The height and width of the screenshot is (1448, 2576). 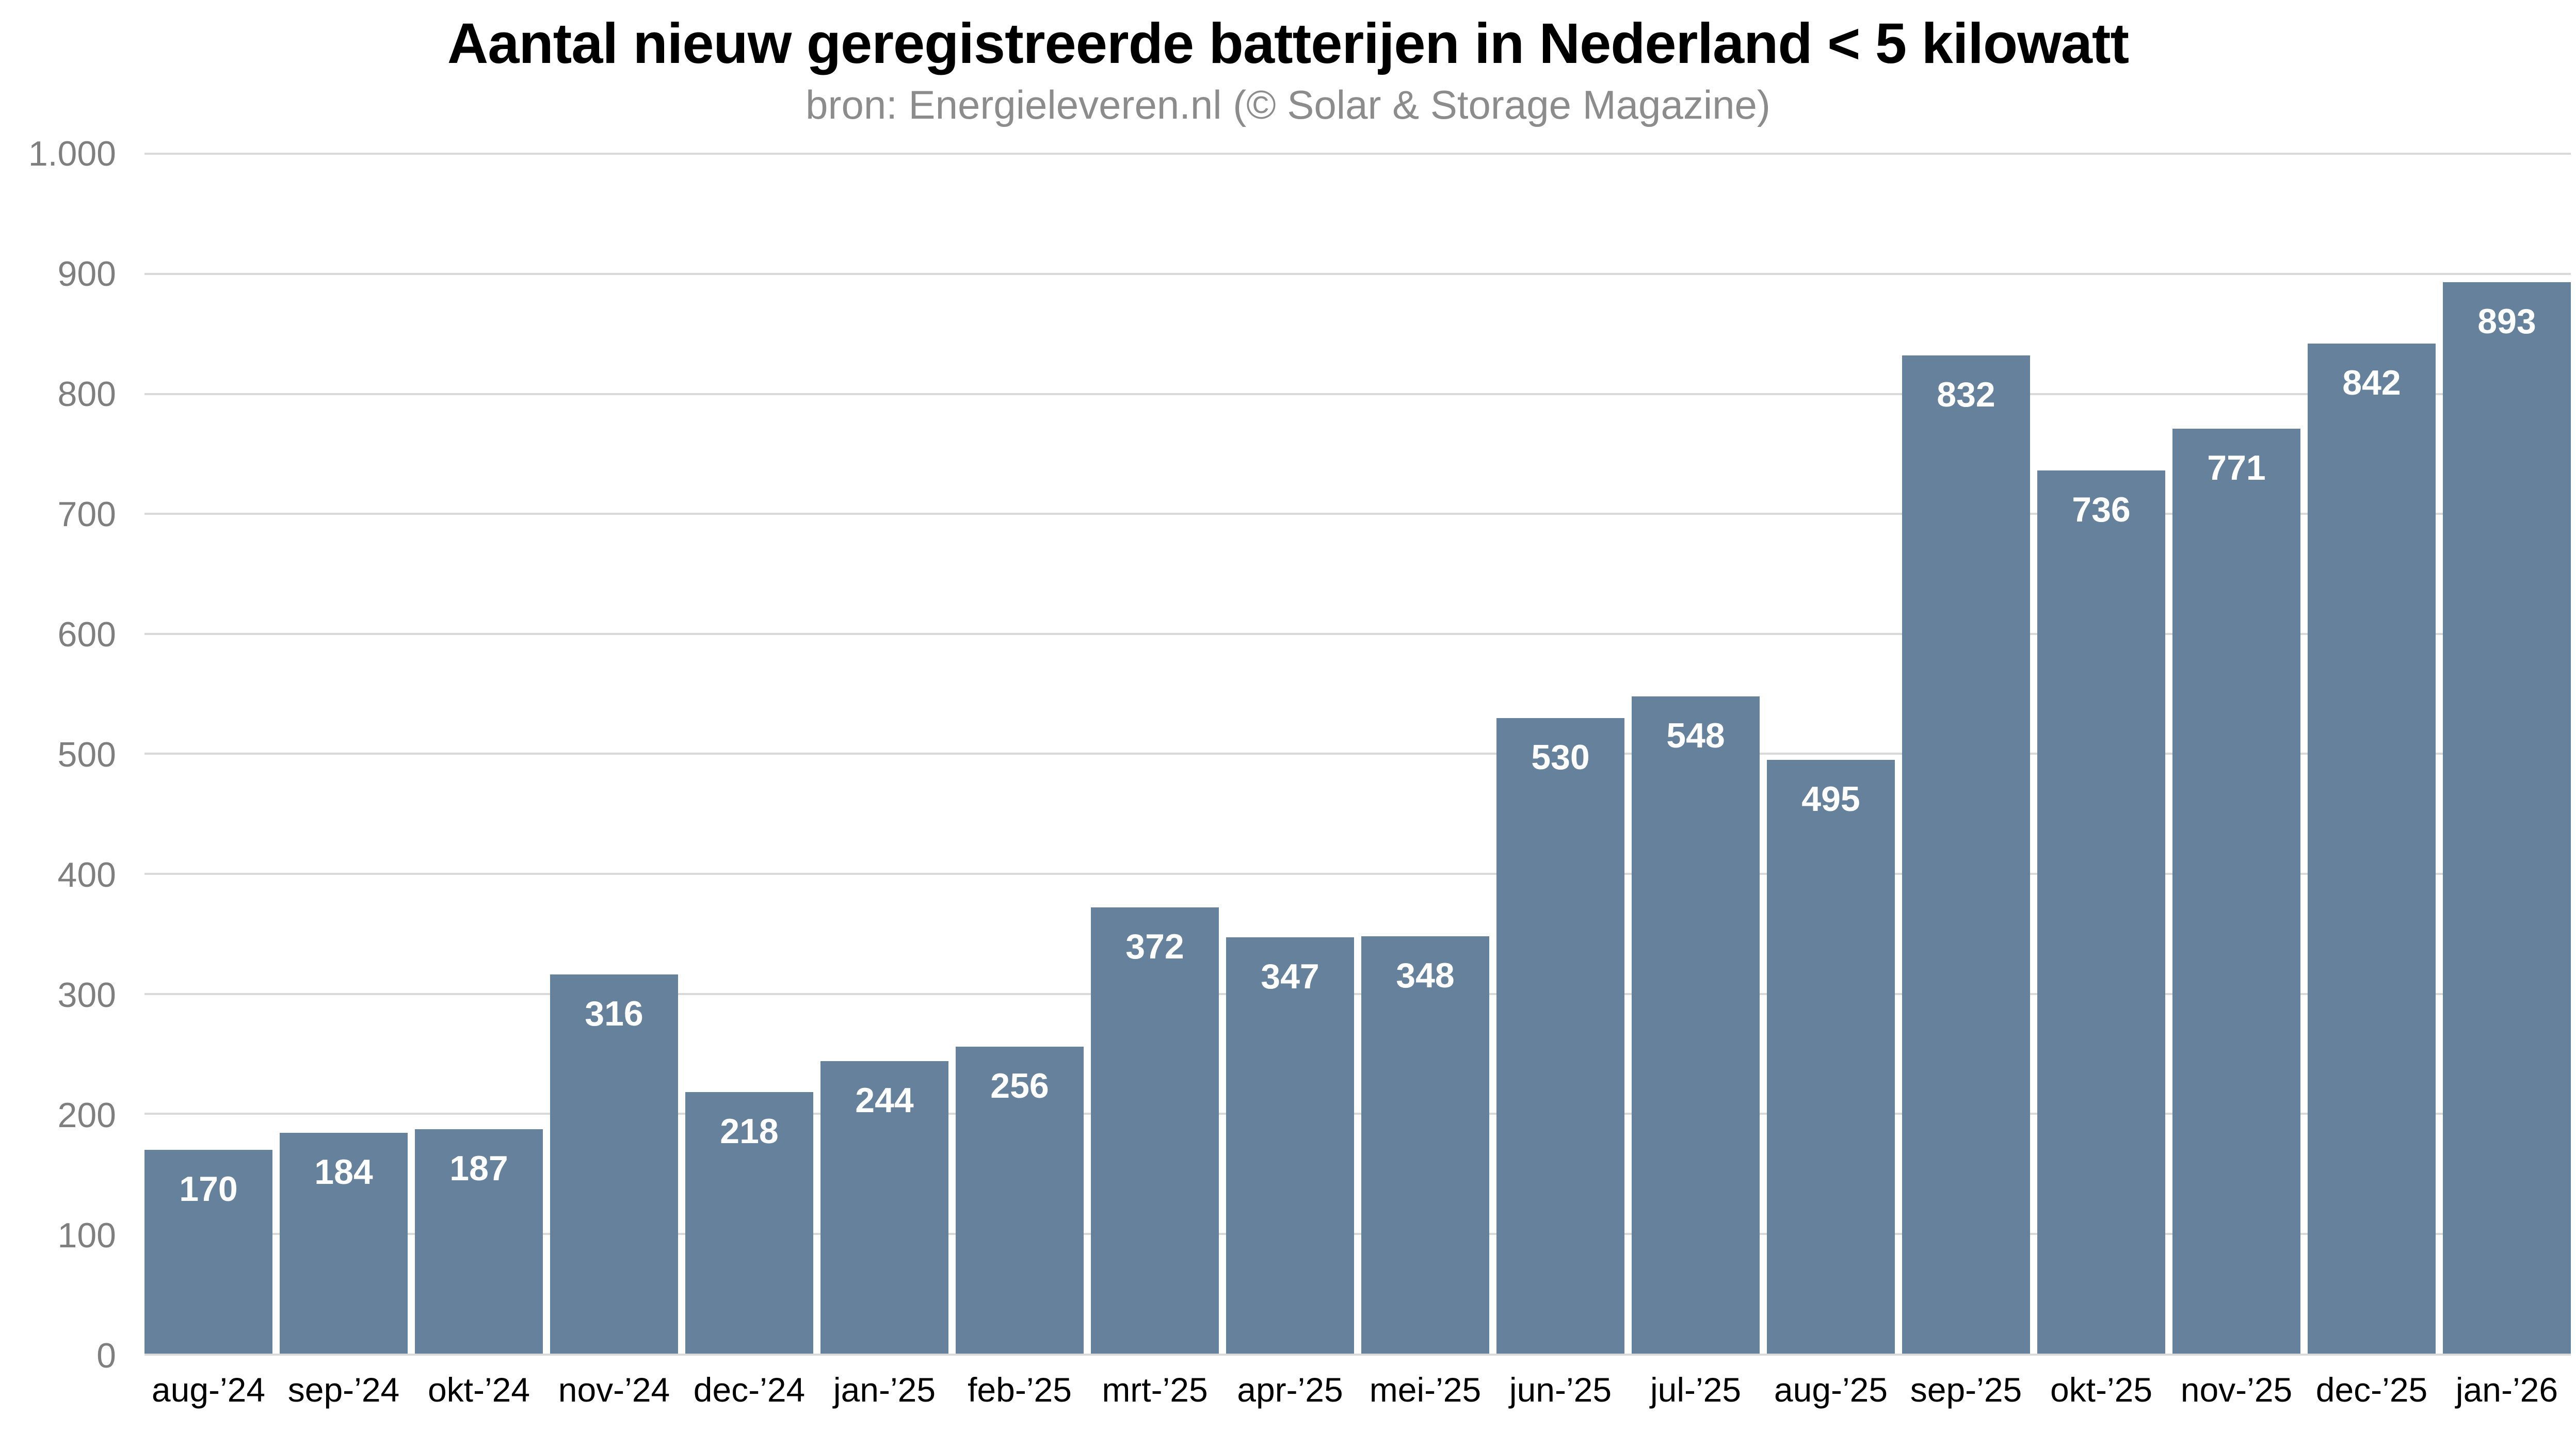 What do you see at coordinates (344, 1390) in the screenshot?
I see `x-axis-tick-label: sep-’24` at bounding box center [344, 1390].